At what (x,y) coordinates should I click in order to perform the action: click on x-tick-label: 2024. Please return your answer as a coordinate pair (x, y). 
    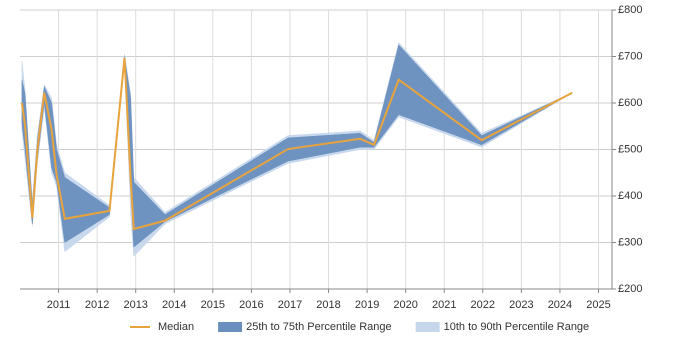
    Looking at the image, I should click on (560, 305).